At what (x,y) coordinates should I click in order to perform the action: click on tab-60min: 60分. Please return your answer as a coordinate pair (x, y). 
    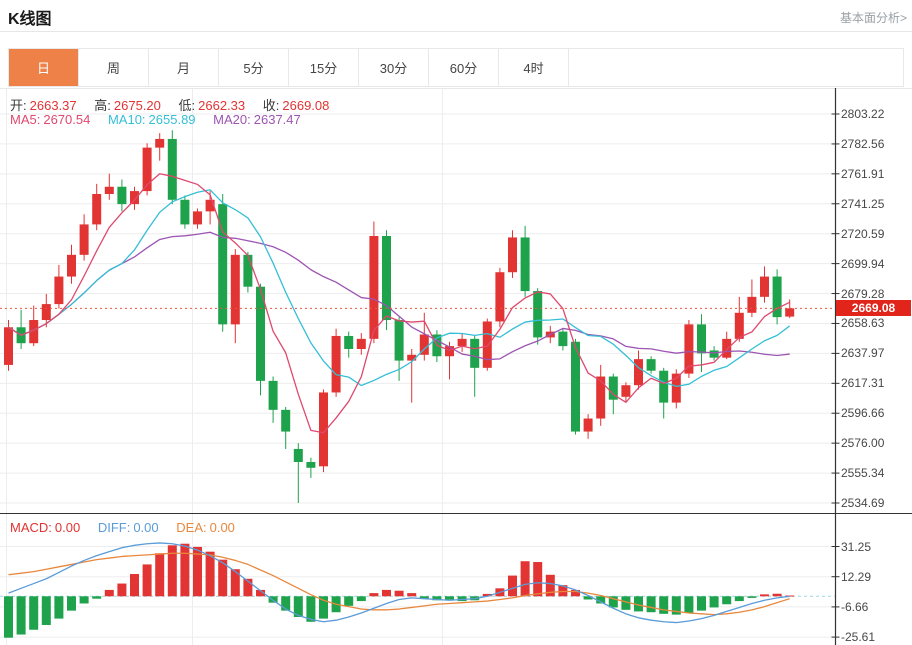
    Looking at the image, I should click on (464, 67).